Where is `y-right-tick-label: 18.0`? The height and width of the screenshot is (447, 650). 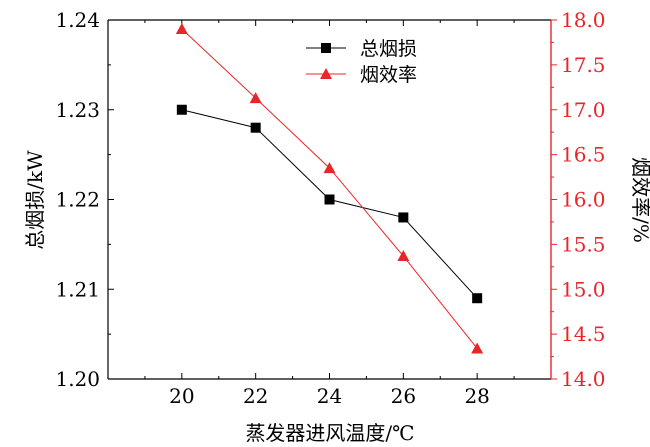 y-right-tick-label: 18.0 is located at coordinates (583, 20).